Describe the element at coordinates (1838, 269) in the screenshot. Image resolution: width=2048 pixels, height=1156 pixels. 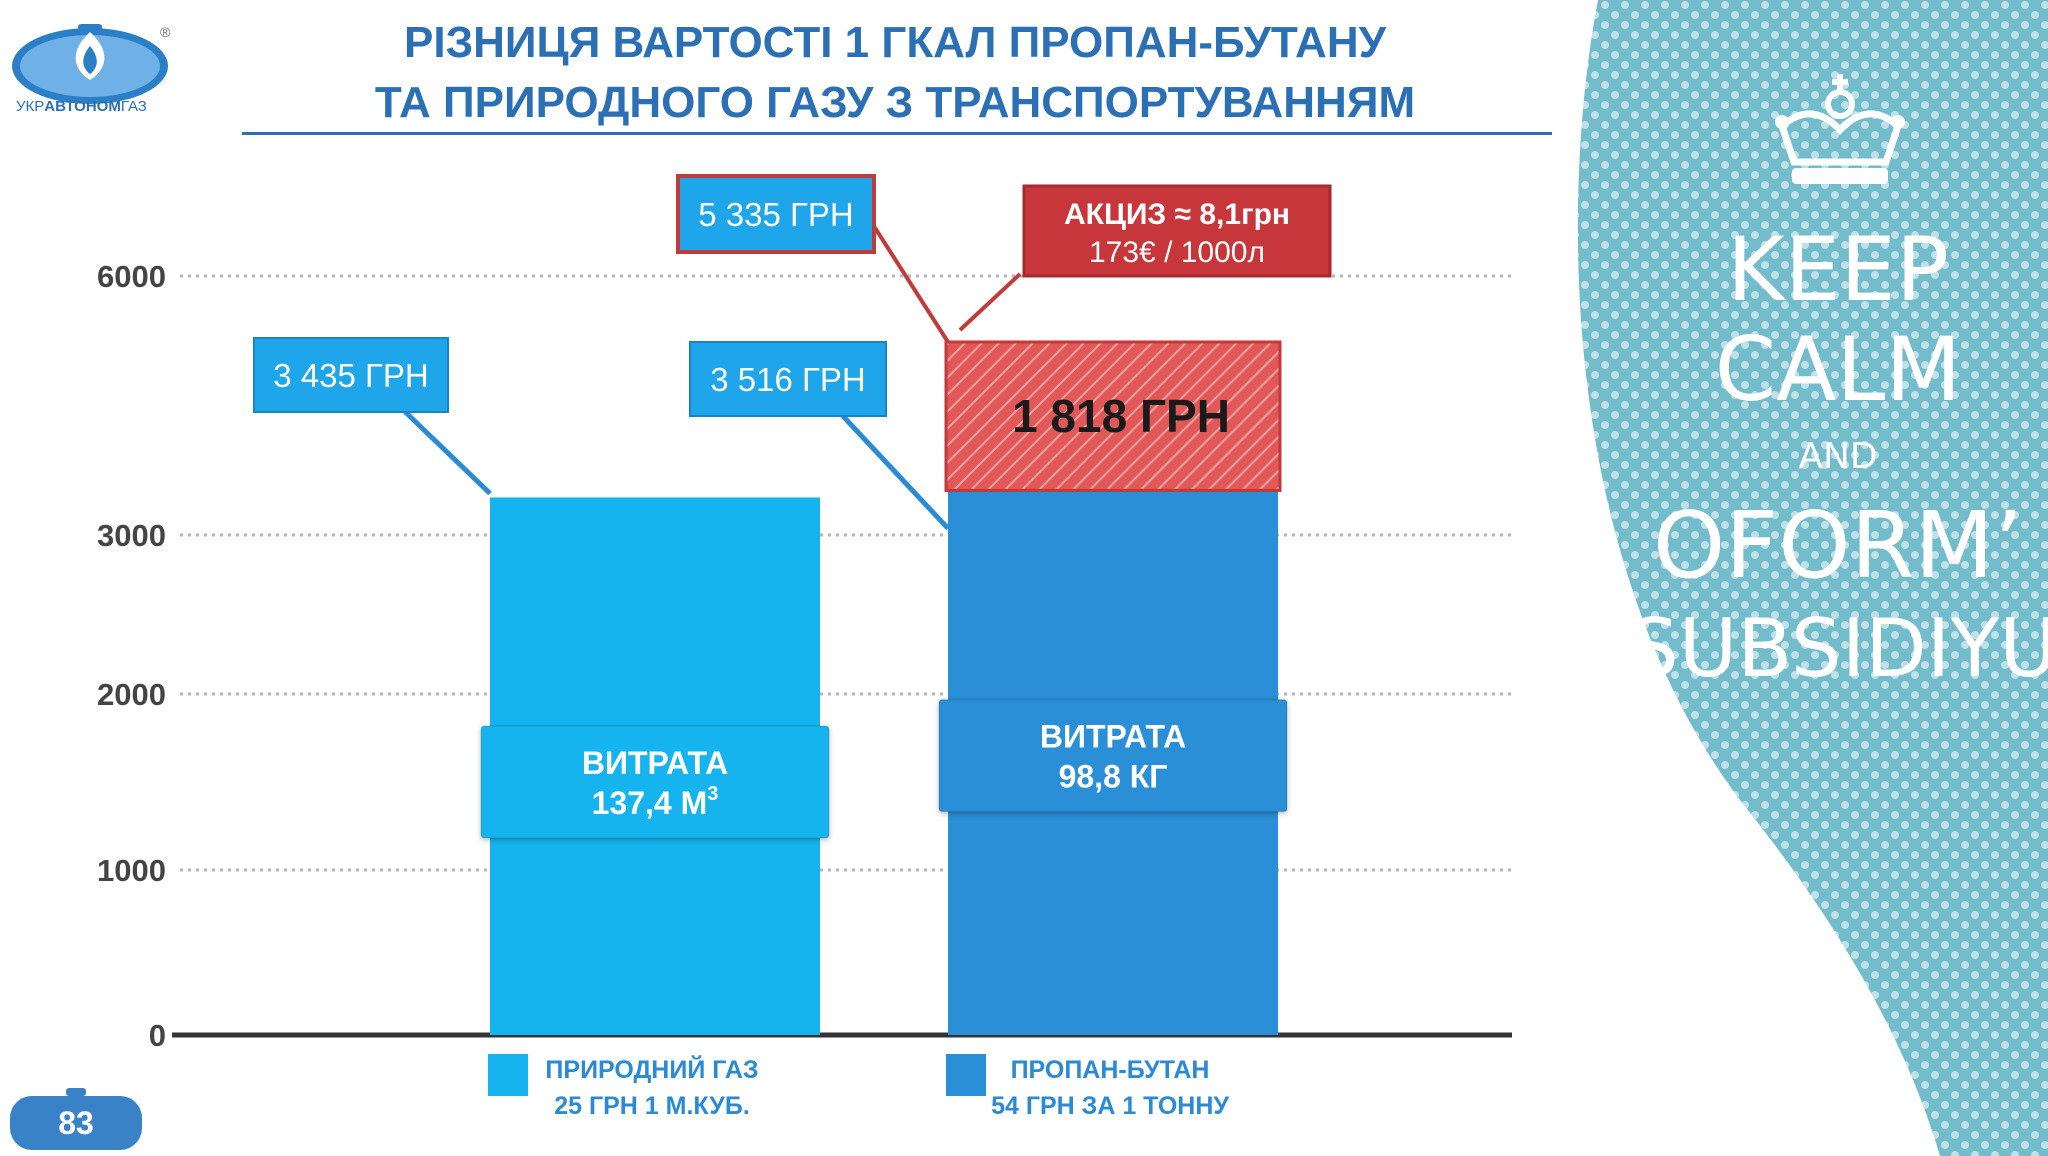
I see `keep-calm-line-1: KEEP` at that location.